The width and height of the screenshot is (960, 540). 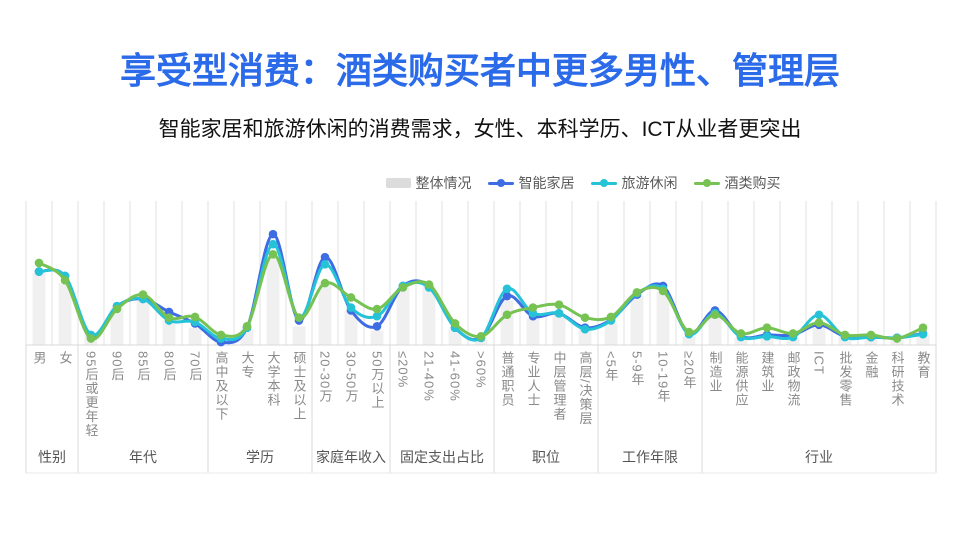 I want to click on group-label: 职位, so click(x=546, y=457).